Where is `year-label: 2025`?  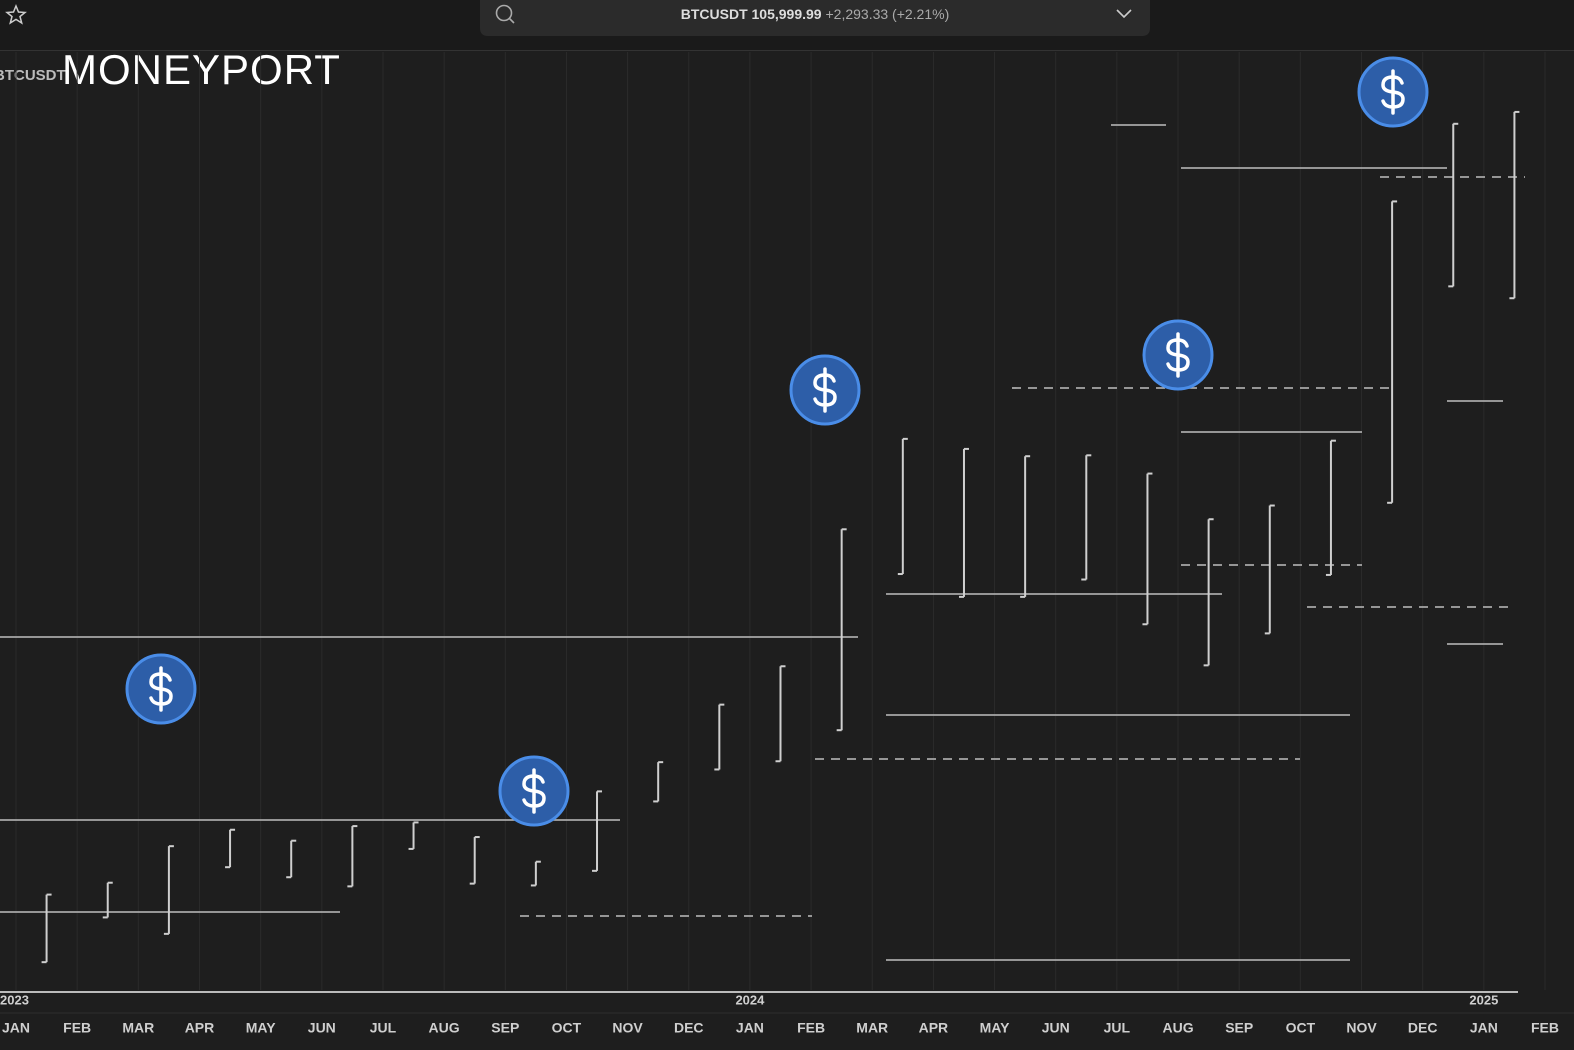 year-label: 2025 is located at coordinates (1483, 999).